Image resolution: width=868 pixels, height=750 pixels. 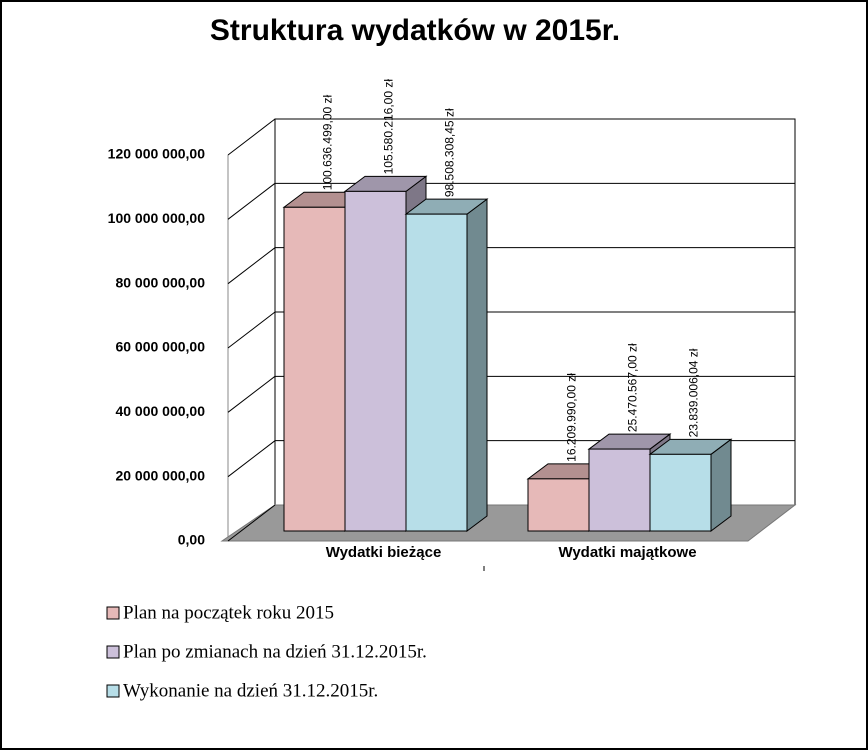 What do you see at coordinates (157, 154) in the screenshot?
I see `y-tick-label: 120 000 000,00` at bounding box center [157, 154].